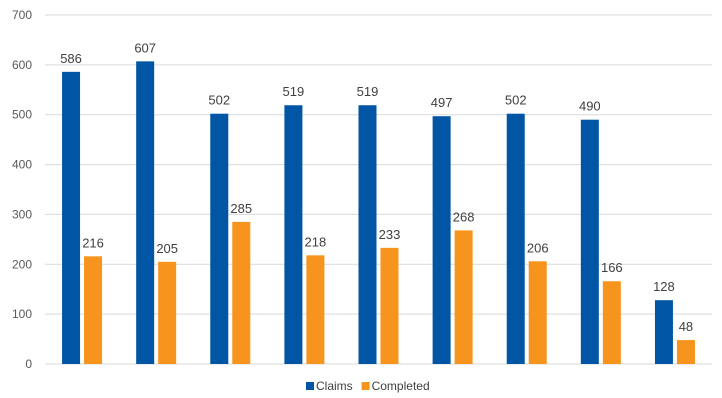 The width and height of the screenshot is (722, 398). Describe the element at coordinates (22, 214) in the screenshot. I see `y-tick-label: 300` at that location.